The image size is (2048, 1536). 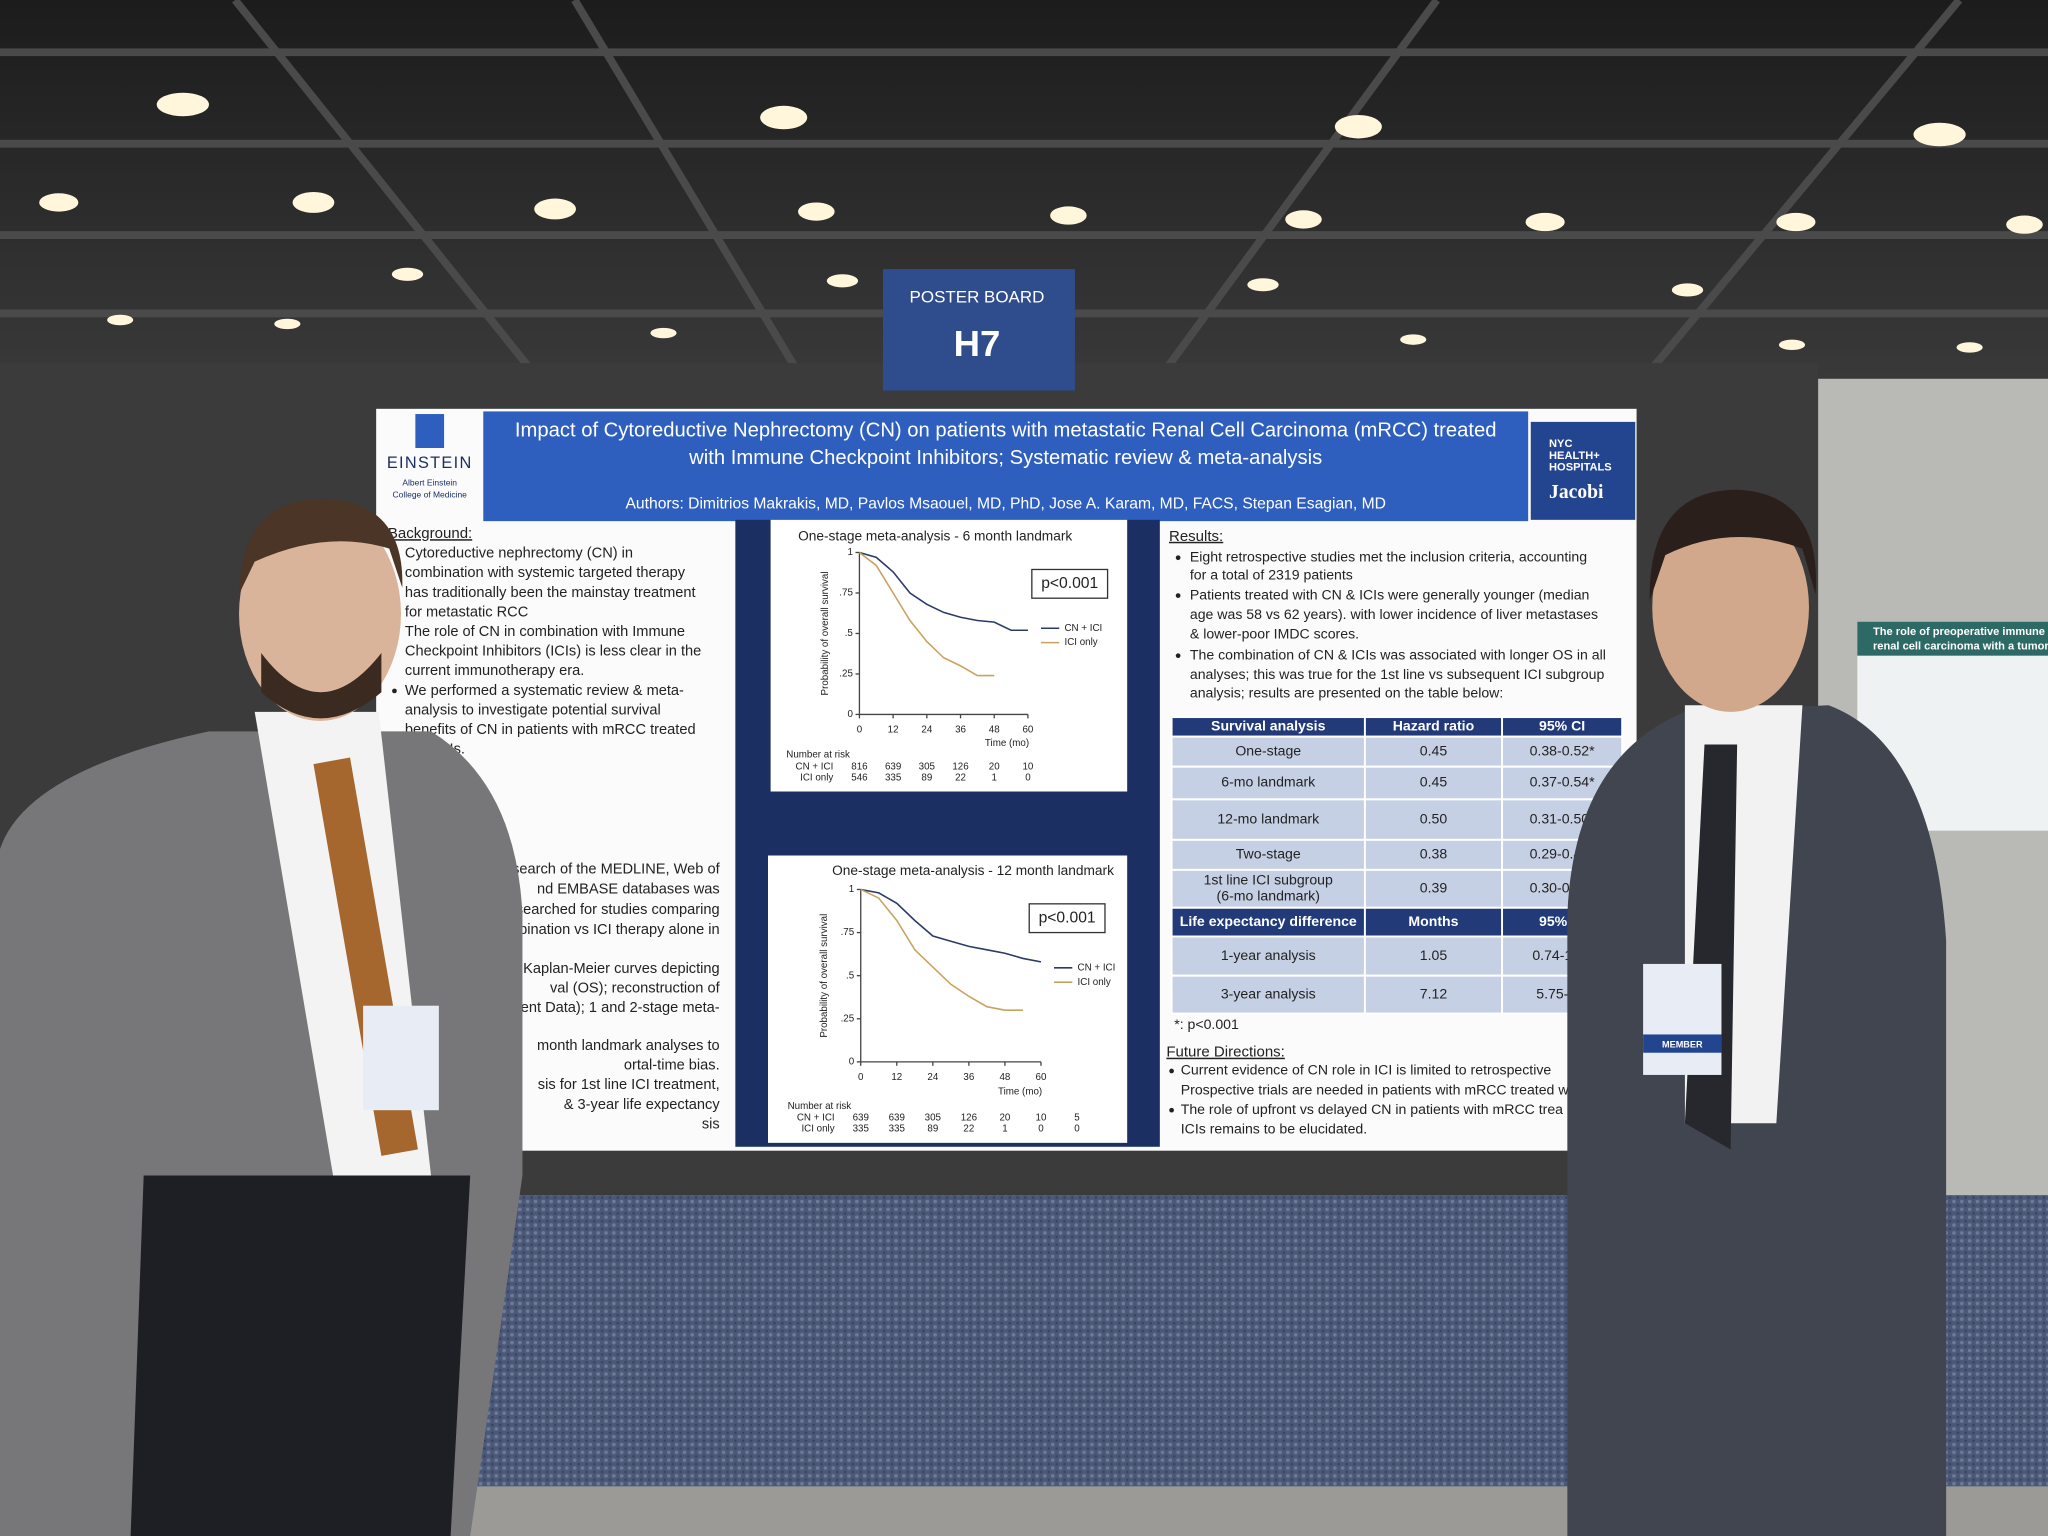 I want to click on table-header-cell: 95% CI, so click(x=1562, y=726).